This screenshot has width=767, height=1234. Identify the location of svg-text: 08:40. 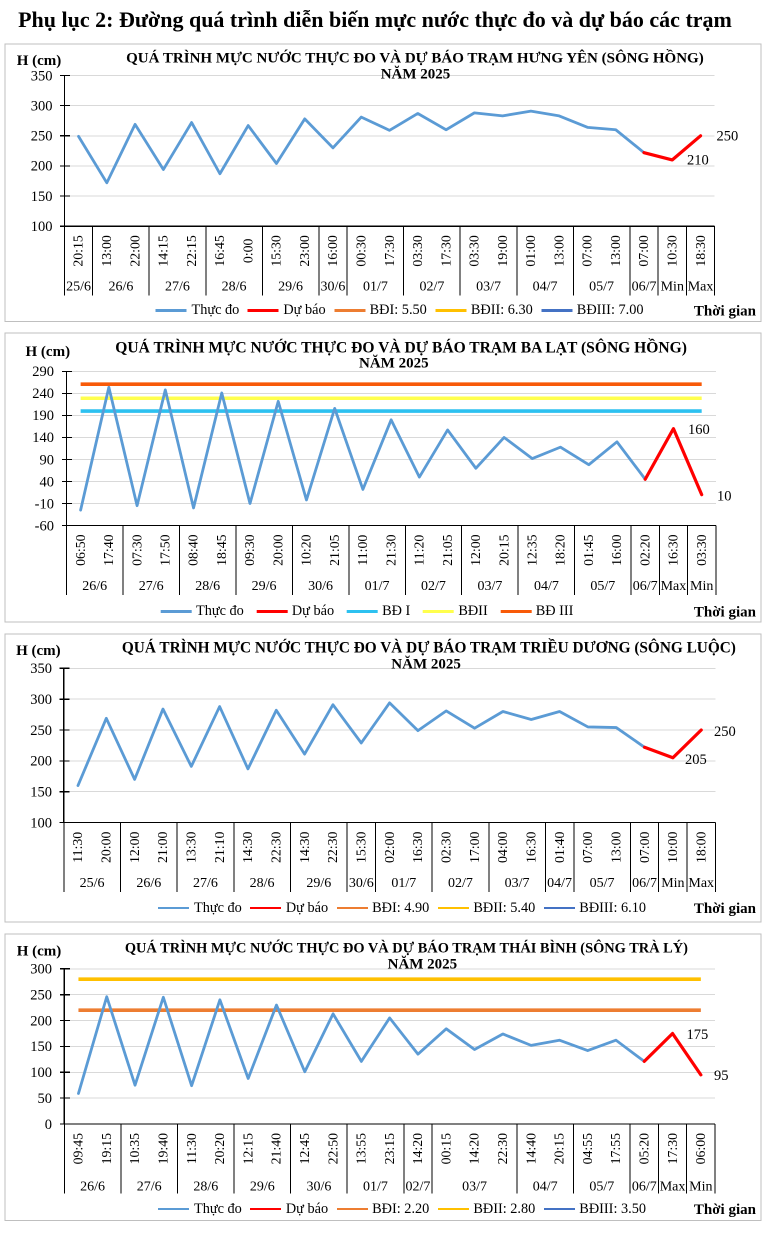
(193, 550).